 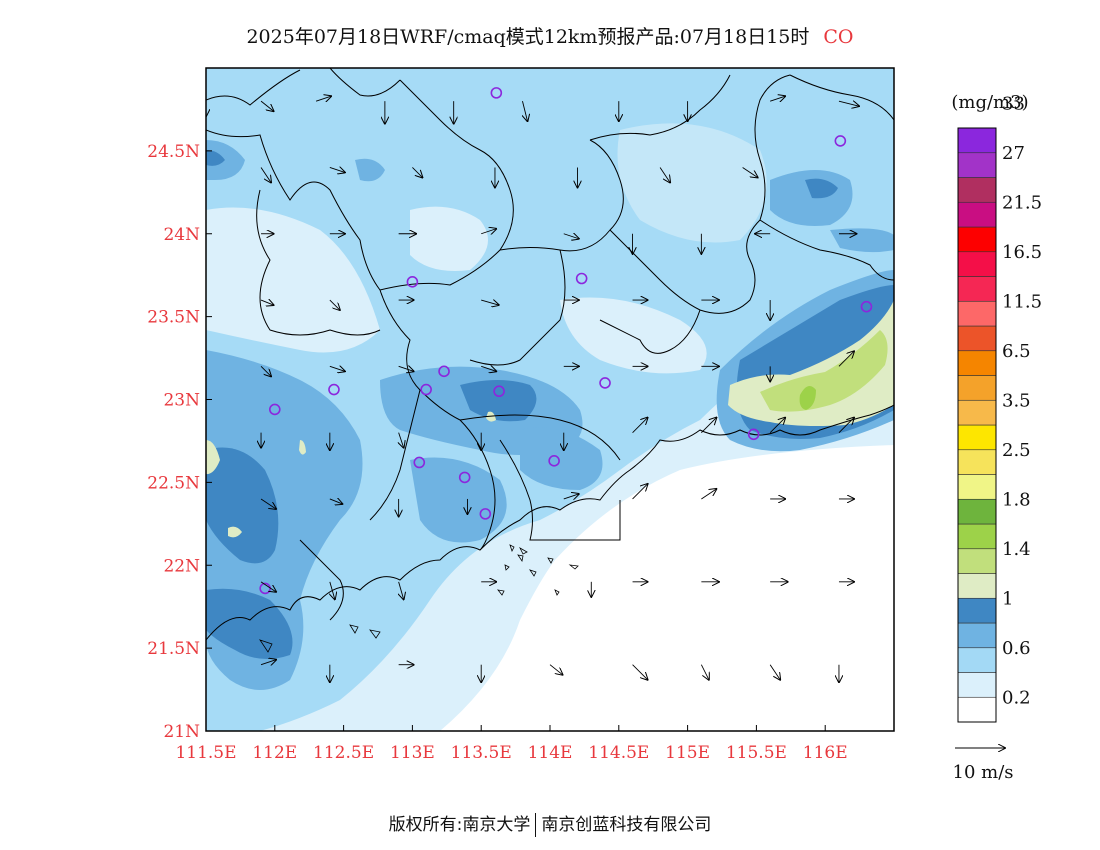 I want to click on boundary-pearl-river, so click(x=460, y=505).